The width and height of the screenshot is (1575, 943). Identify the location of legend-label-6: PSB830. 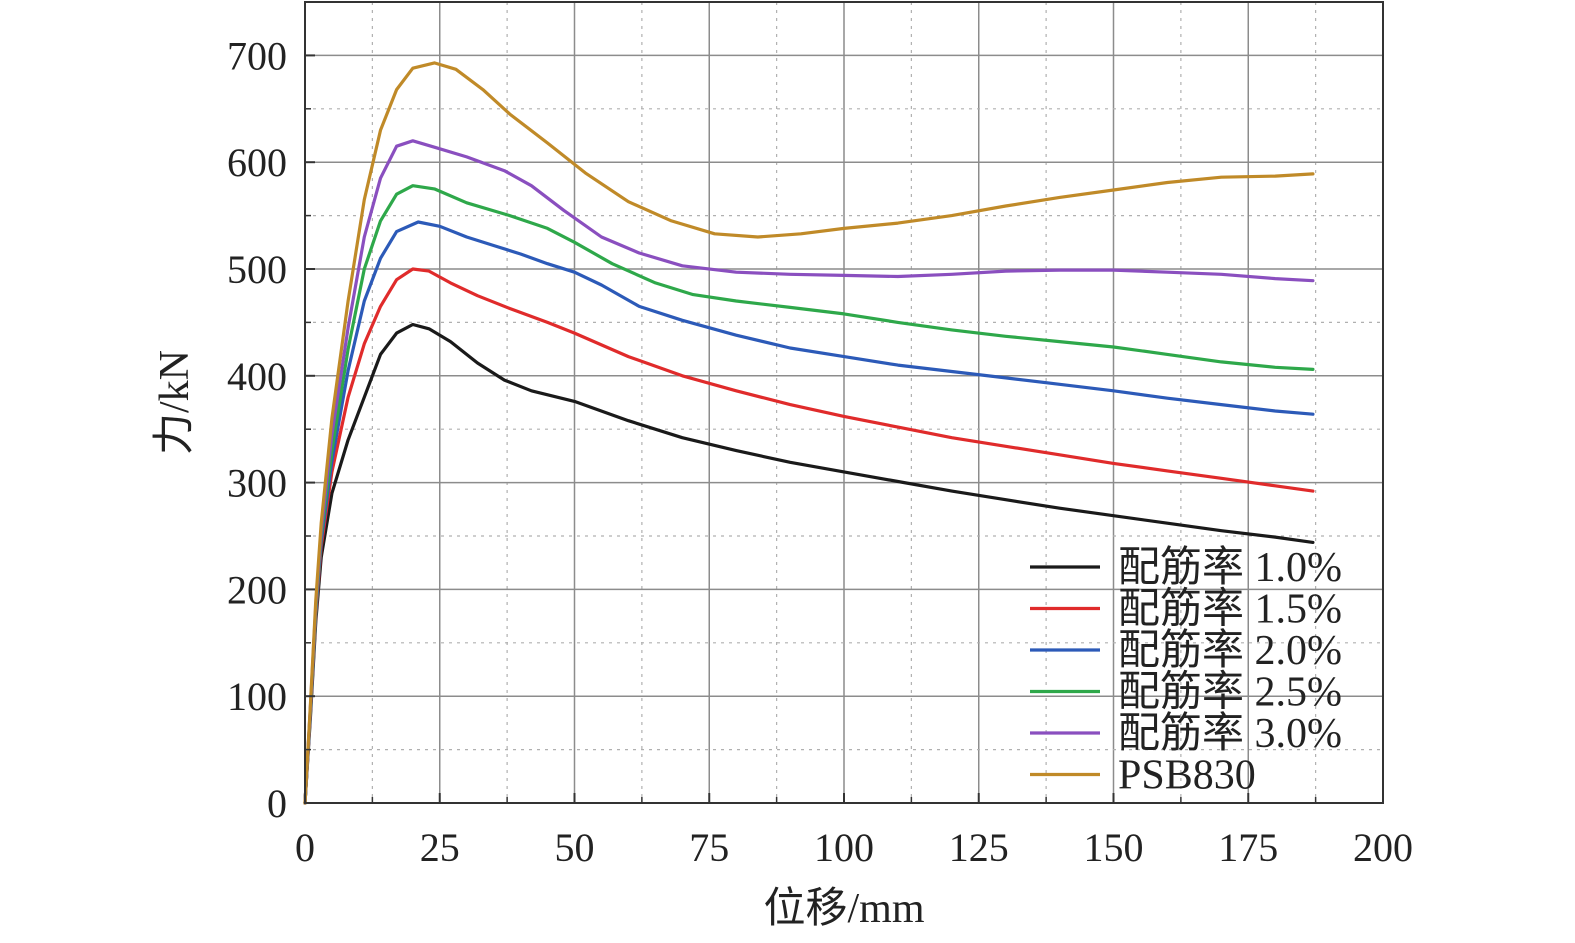
(1187, 776).